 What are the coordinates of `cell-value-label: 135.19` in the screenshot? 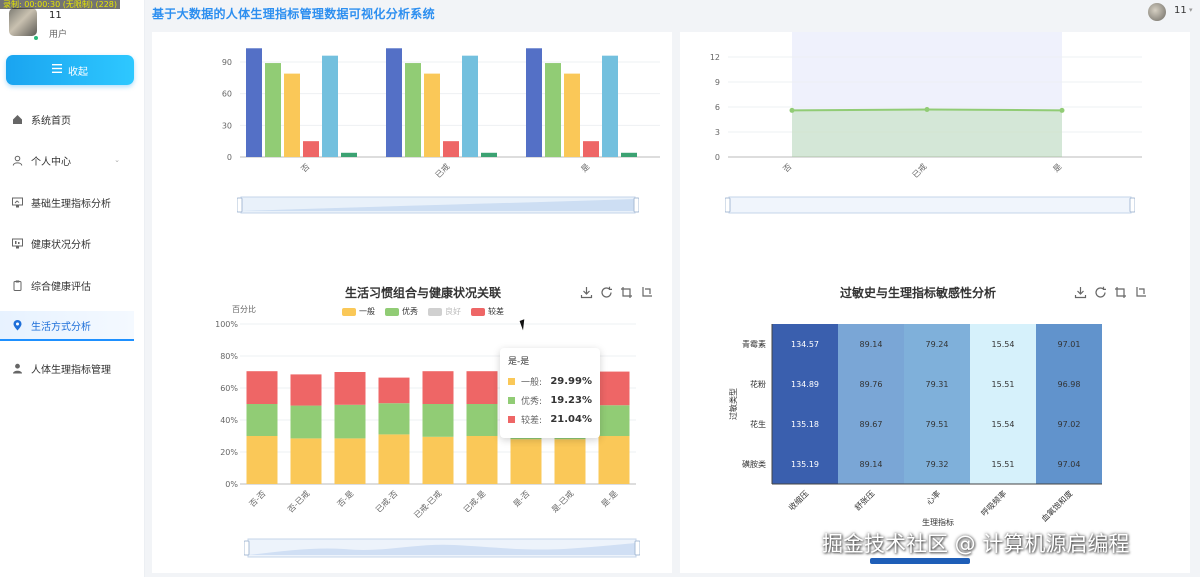 It's located at (805, 464).